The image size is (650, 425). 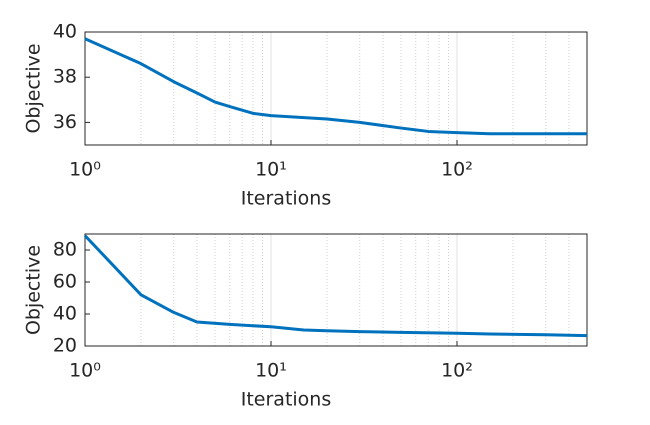 I want to click on y-tick-label: 60, so click(x=65, y=282).